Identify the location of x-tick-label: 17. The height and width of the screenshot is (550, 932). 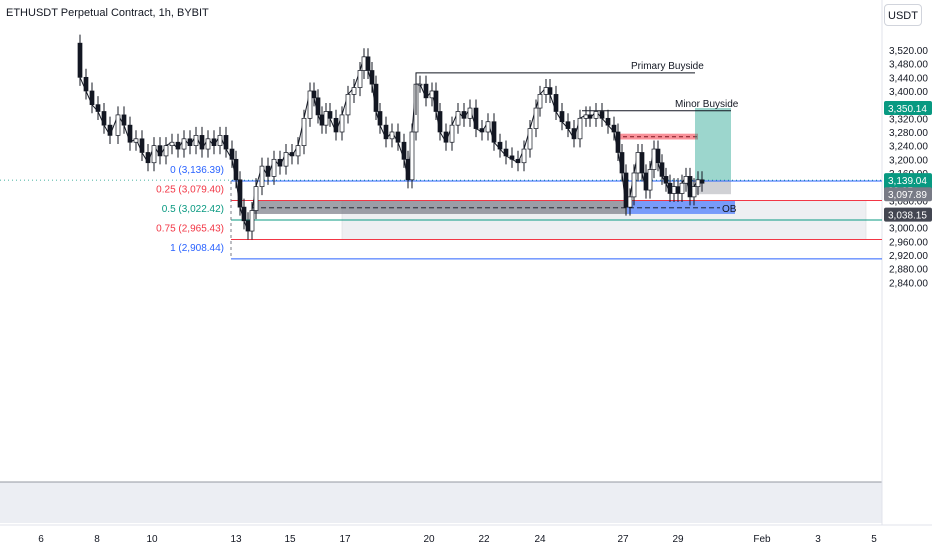
(345, 539).